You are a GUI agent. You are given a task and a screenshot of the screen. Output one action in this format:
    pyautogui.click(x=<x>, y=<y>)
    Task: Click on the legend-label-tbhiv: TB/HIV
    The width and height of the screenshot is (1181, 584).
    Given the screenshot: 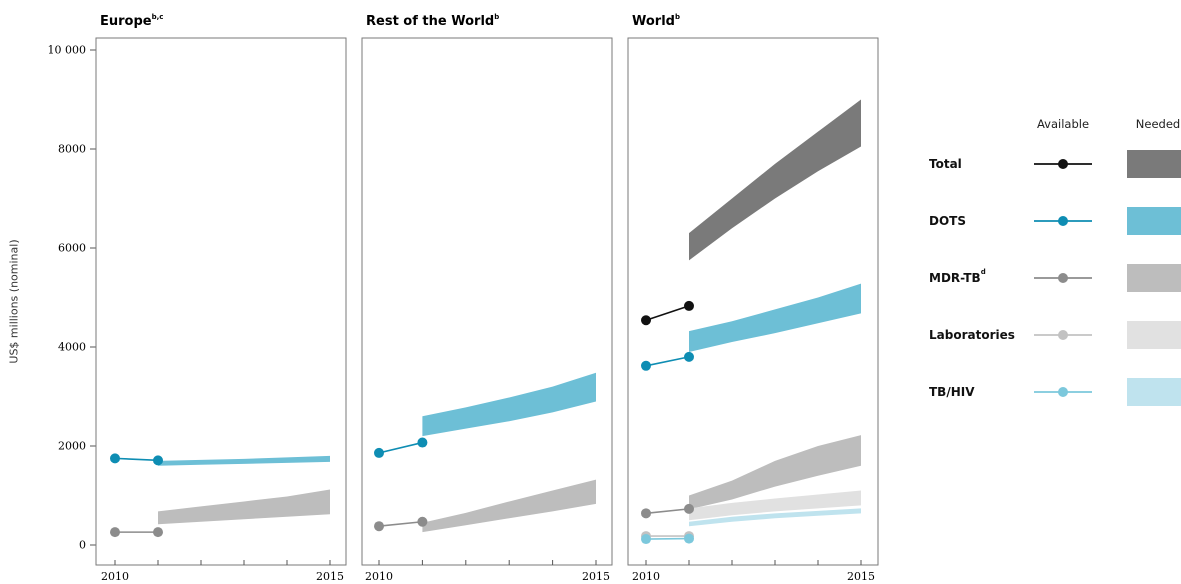 What is the action you would take?
    pyautogui.click(x=952, y=392)
    